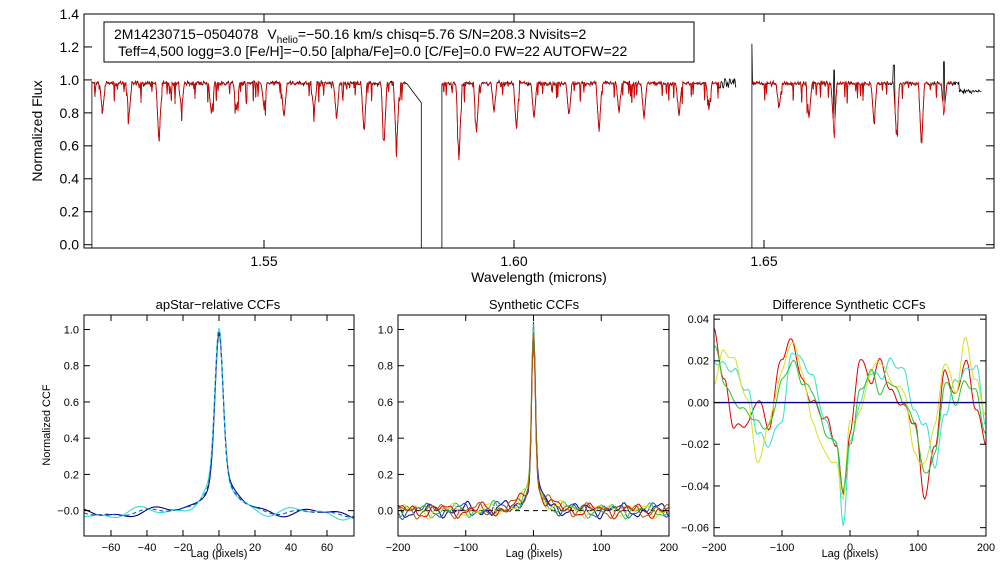 The image size is (1008, 576). What do you see at coordinates (70, 146) in the screenshot?
I see `spectrum-y-tick-label: 0.6` at bounding box center [70, 146].